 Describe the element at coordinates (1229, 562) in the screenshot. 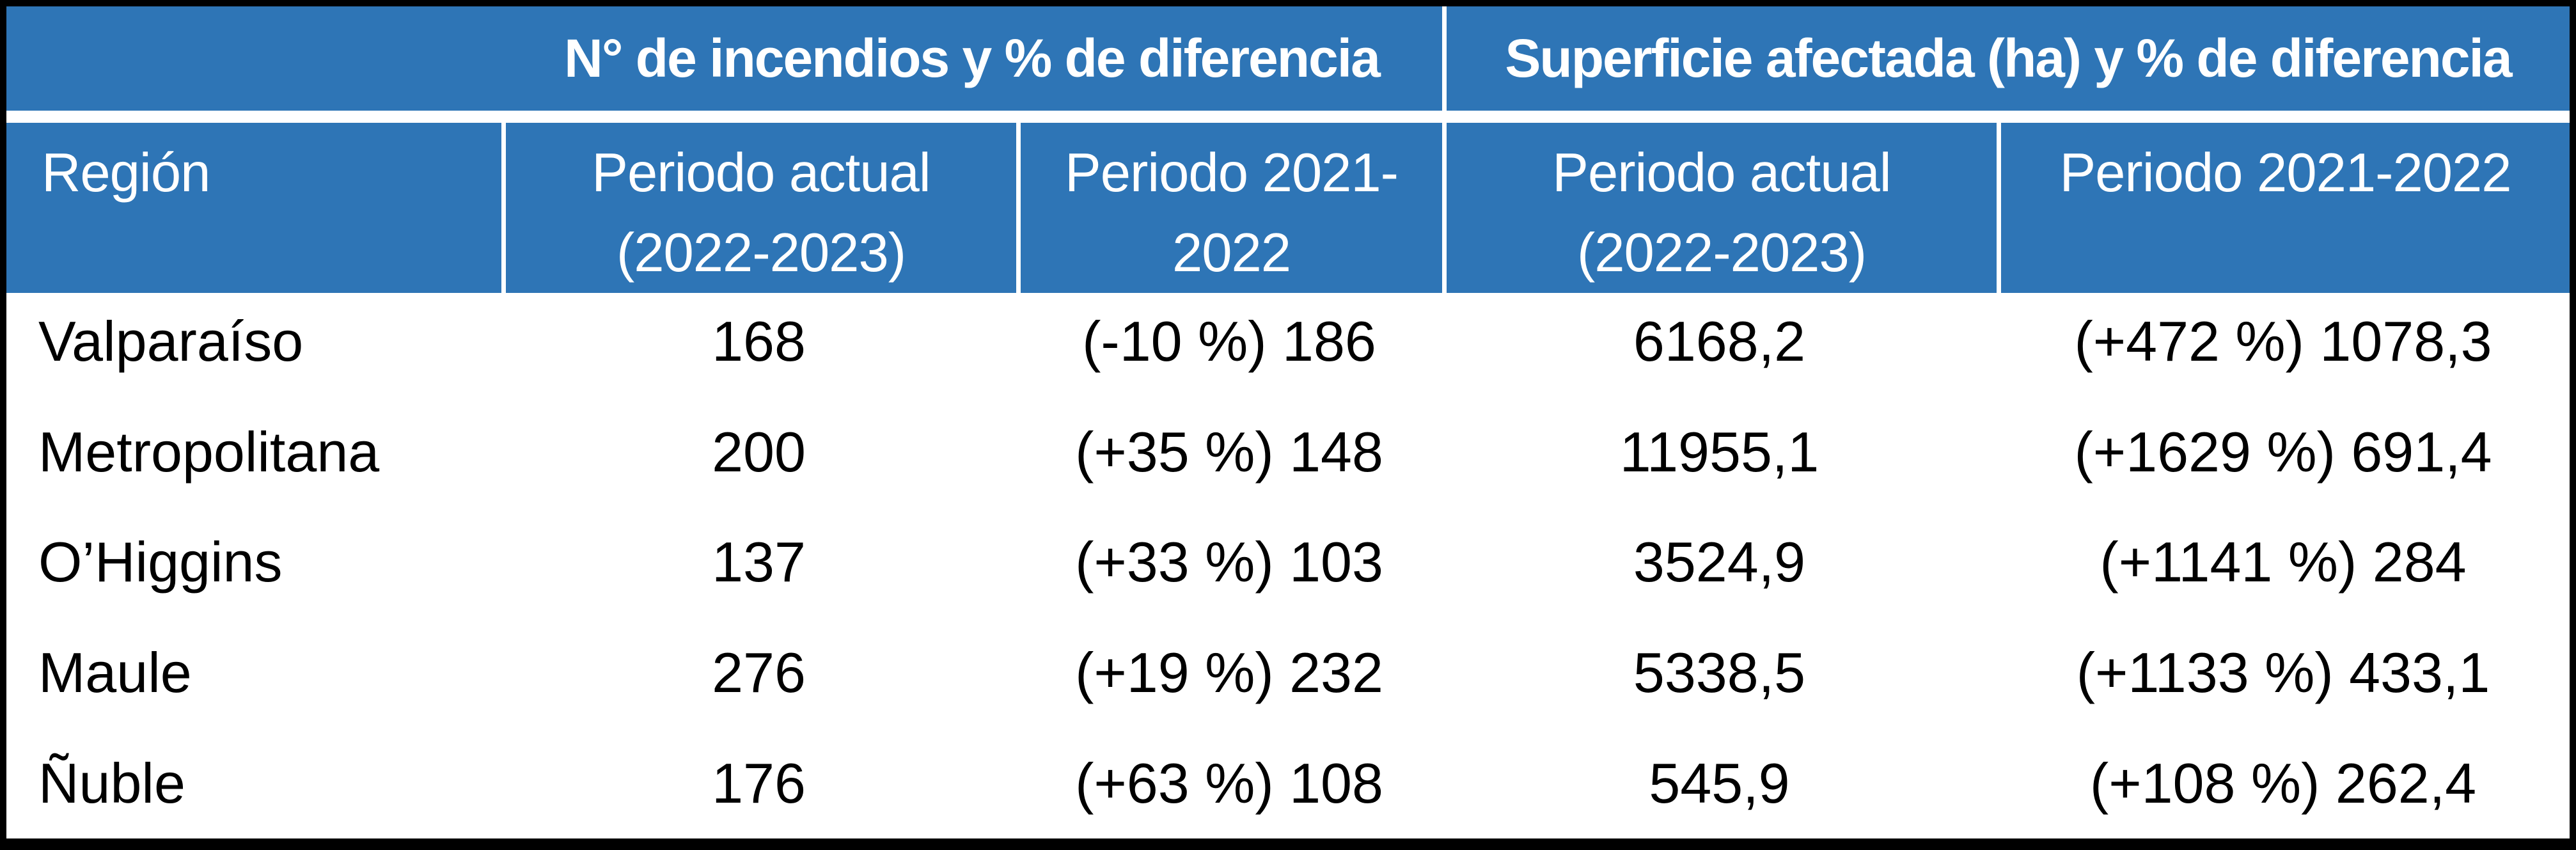

I see `data-cell-fires-previous: (+33 %) 103` at that location.